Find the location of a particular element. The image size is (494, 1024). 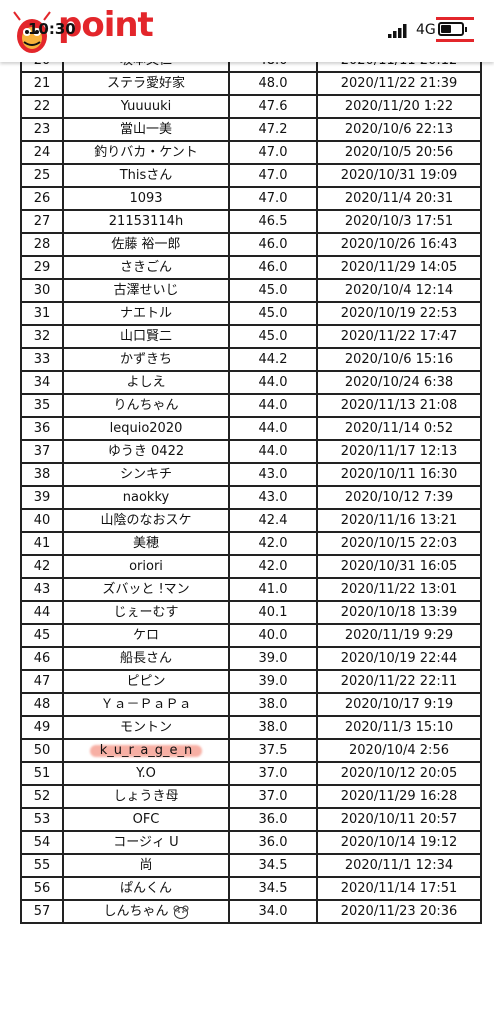

ranking-cell-score: 44.2 is located at coordinates (273, 359).